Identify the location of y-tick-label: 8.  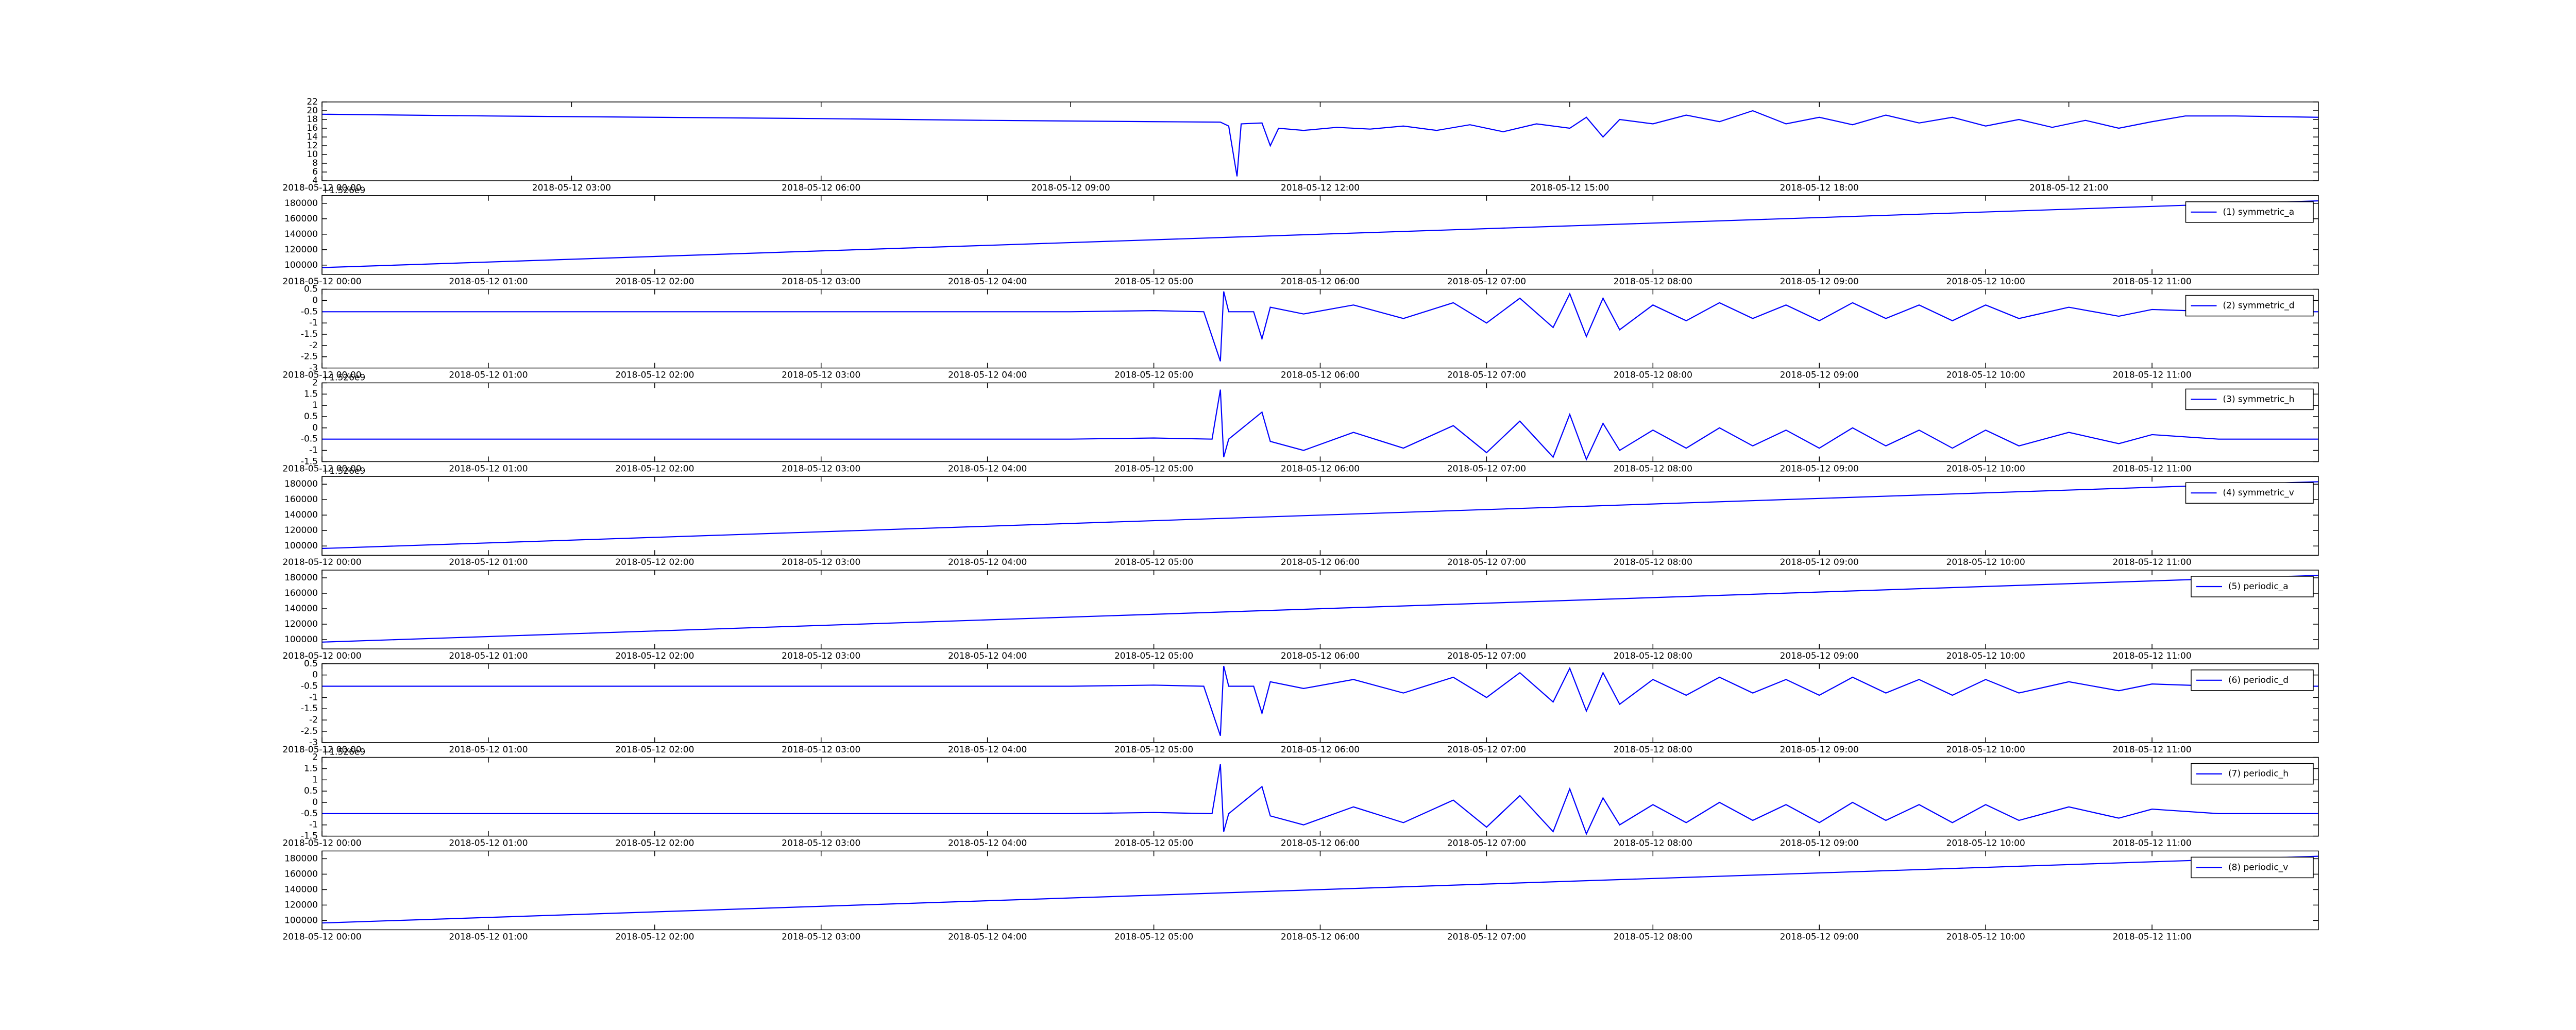
(315, 163).